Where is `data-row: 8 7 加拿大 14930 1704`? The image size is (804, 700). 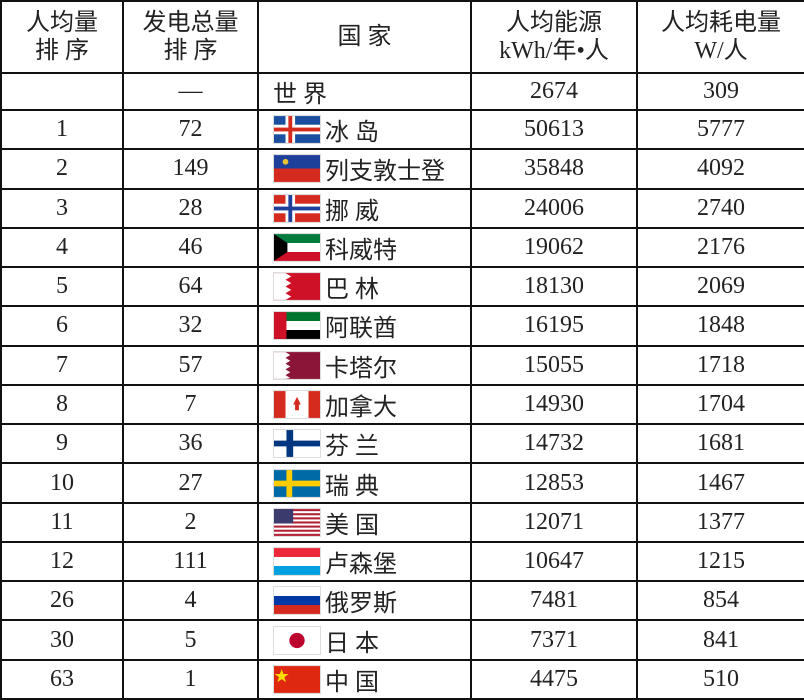 data-row: 8 7 加拿大 14930 1704 is located at coordinates (402, 404).